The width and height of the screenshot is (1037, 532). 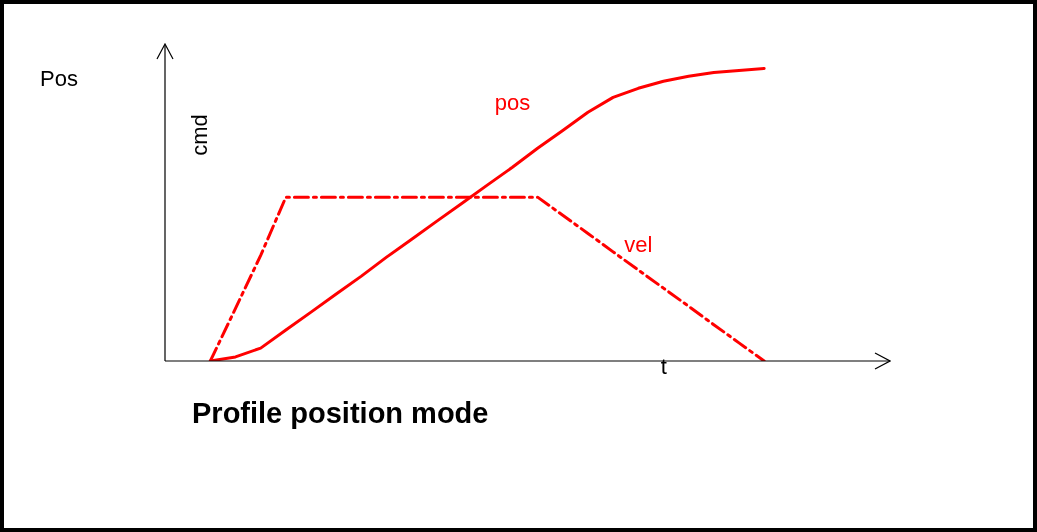 I want to click on text: Profile position mode, so click(x=340, y=413).